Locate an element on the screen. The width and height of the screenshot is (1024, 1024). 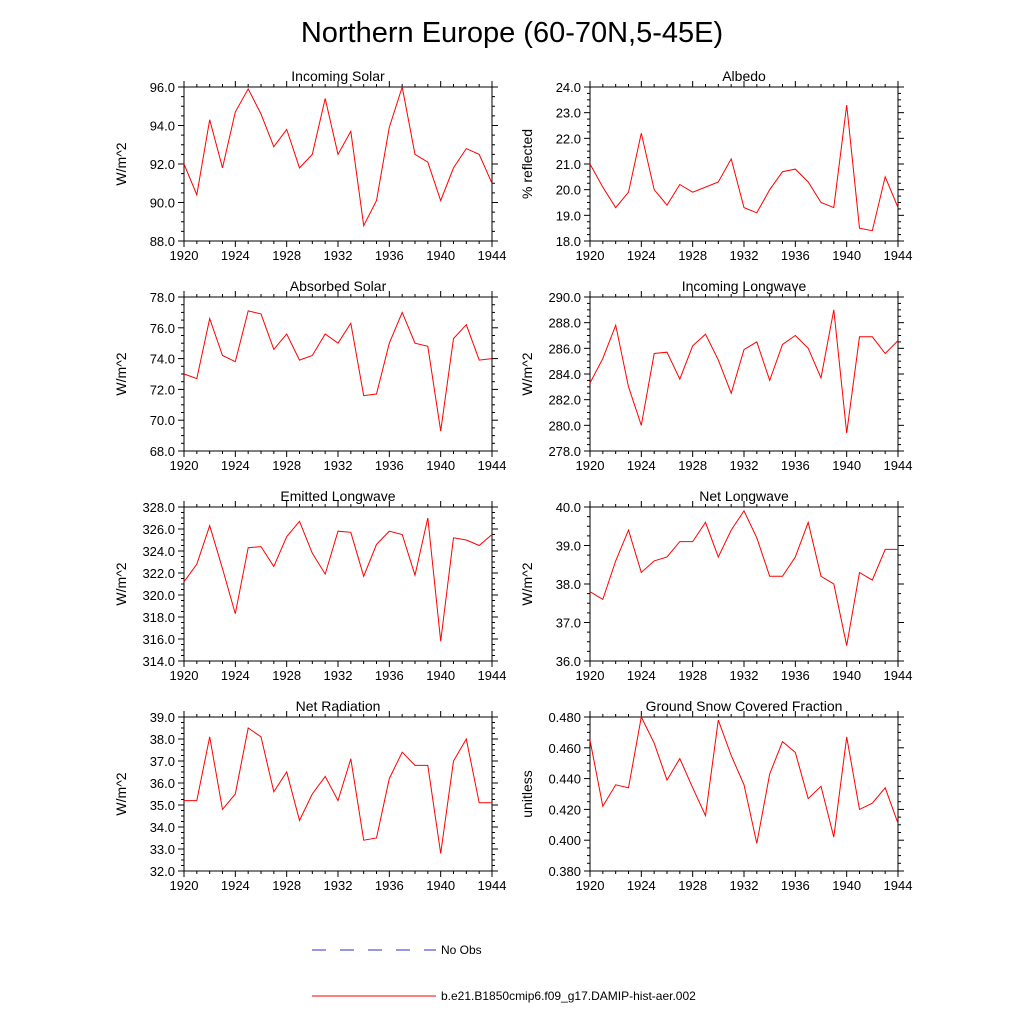
y-tick-label: 94.0 is located at coordinates (162, 126).